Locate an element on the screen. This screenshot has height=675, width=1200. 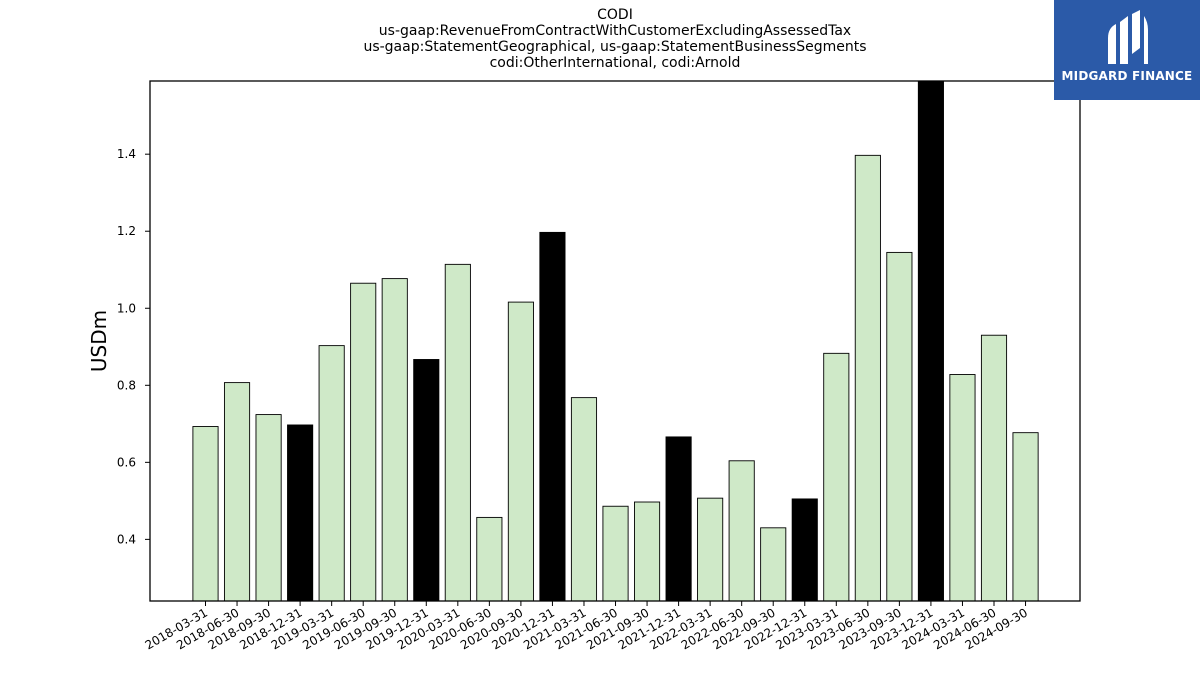
midgard-logo-icon is located at coordinates (1128, 37).